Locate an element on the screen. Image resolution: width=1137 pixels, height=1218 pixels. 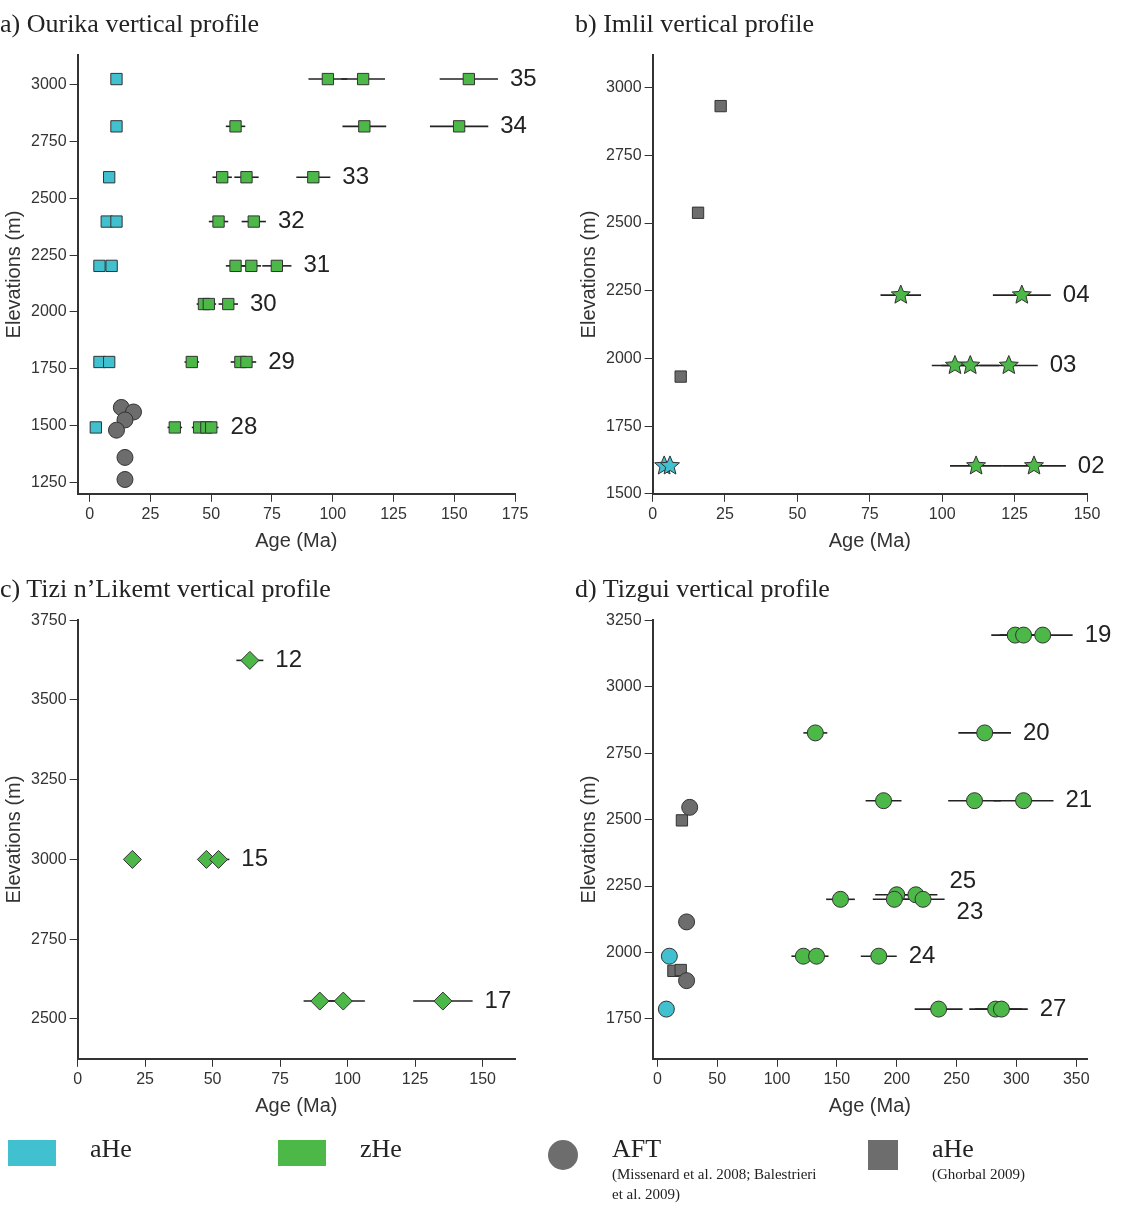
annotation: 31 is located at coordinates (317, 264).